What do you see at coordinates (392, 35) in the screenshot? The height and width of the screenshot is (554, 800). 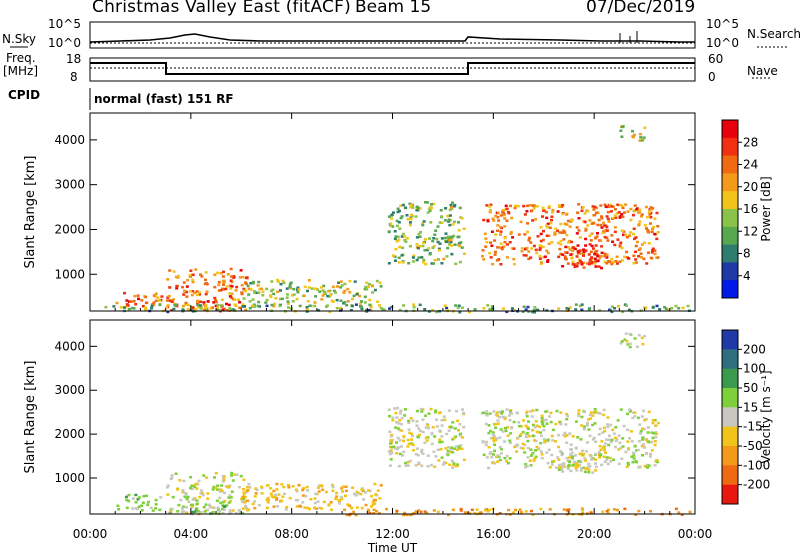 I see `noise-panel-frame` at bounding box center [392, 35].